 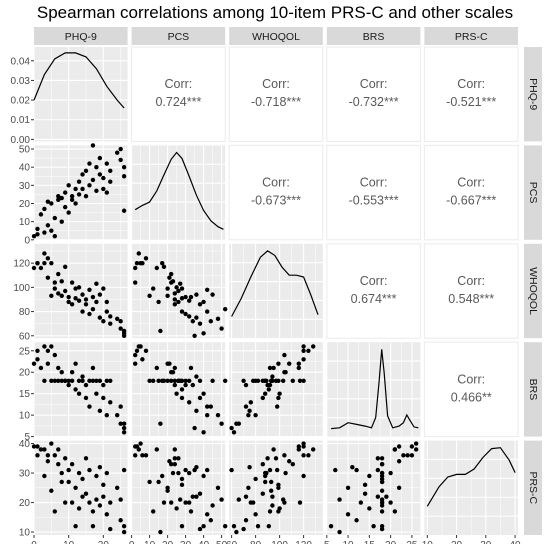 What do you see at coordinates (25, 312) in the screenshot?
I see `y-tick-label: 80` at bounding box center [25, 312].